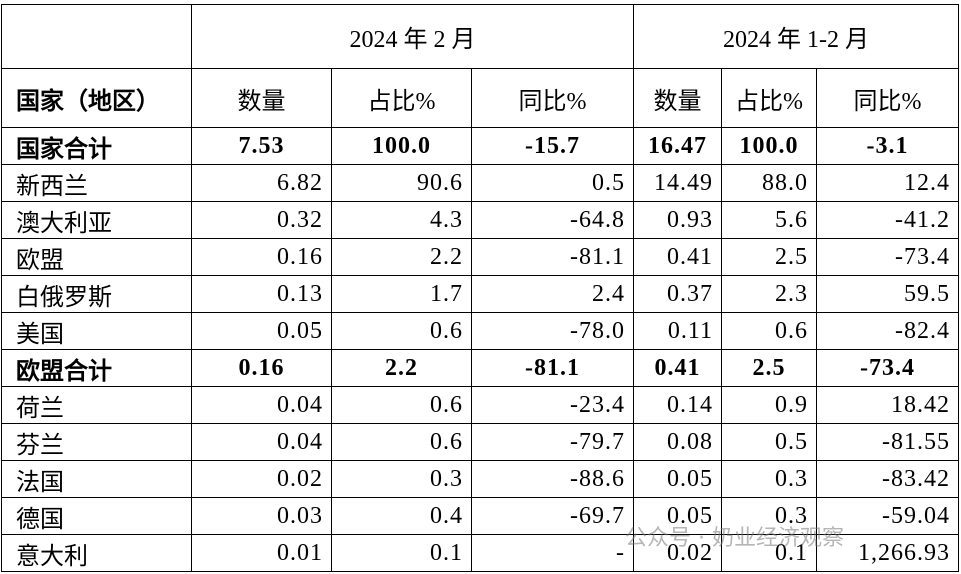 The image size is (961, 574). Describe the element at coordinates (96, 220) in the screenshot. I see `row-label: 澳大利亚` at that location.